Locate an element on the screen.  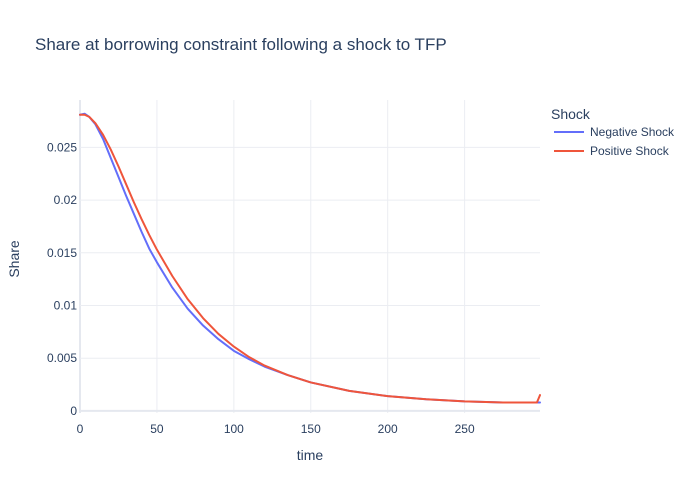
legend: Shock Negative Shock Positive Shock is located at coordinates (613, 132).